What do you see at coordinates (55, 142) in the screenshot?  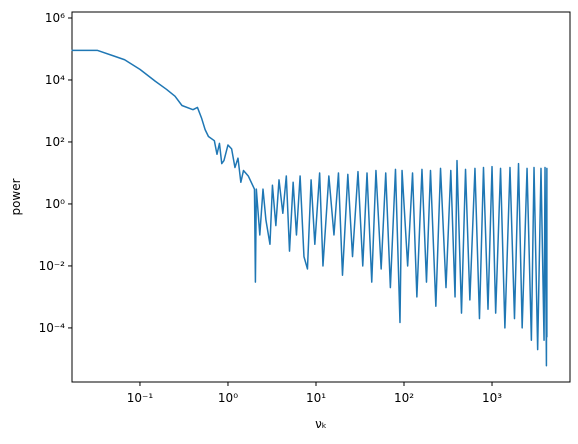 I see `y-tick-label: 10²` at bounding box center [55, 142].